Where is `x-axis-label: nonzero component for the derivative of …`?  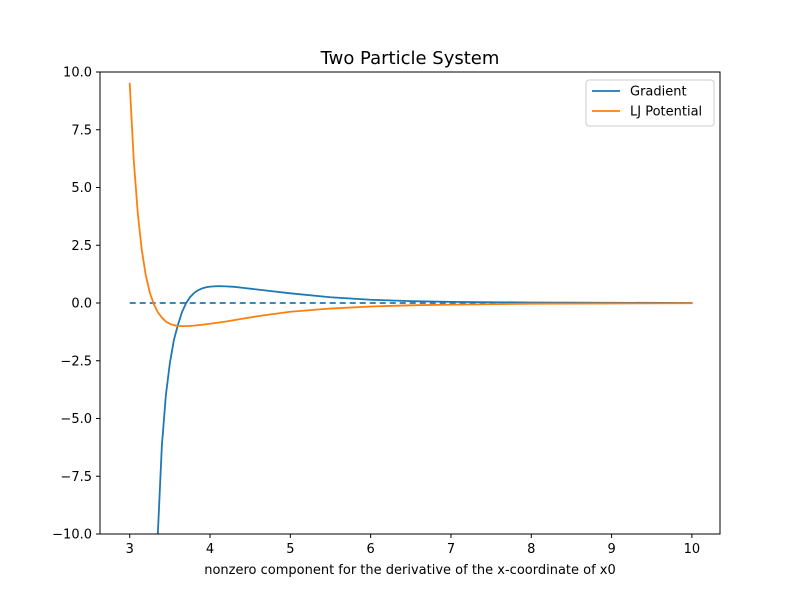
x-axis-label: nonzero component for the derivative of … is located at coordinates (410, 570).